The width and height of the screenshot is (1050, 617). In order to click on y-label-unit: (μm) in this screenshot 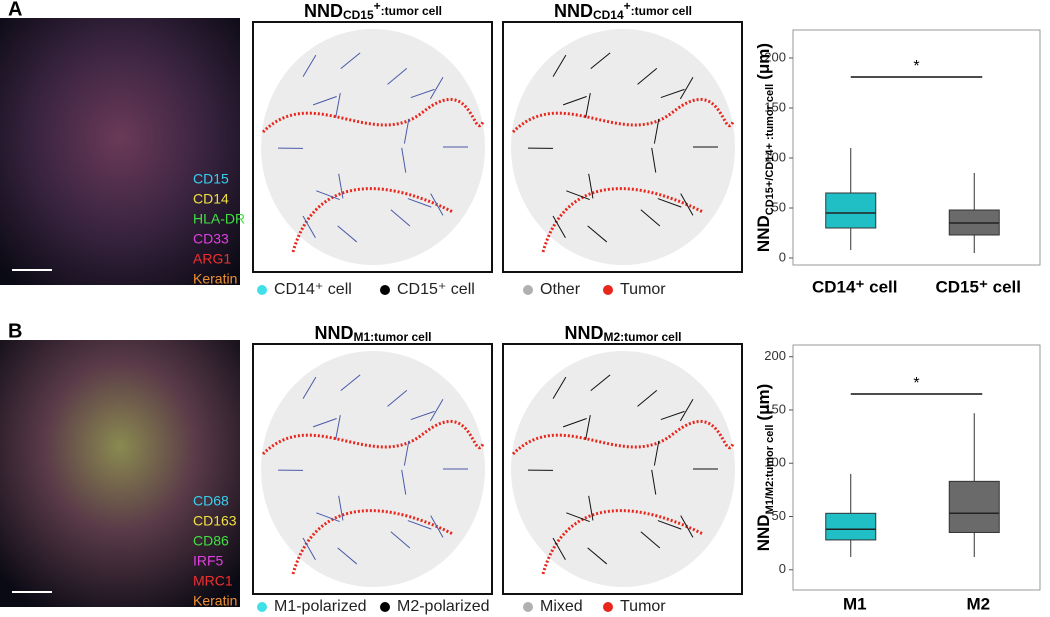, I will do `click(763, 61)`.